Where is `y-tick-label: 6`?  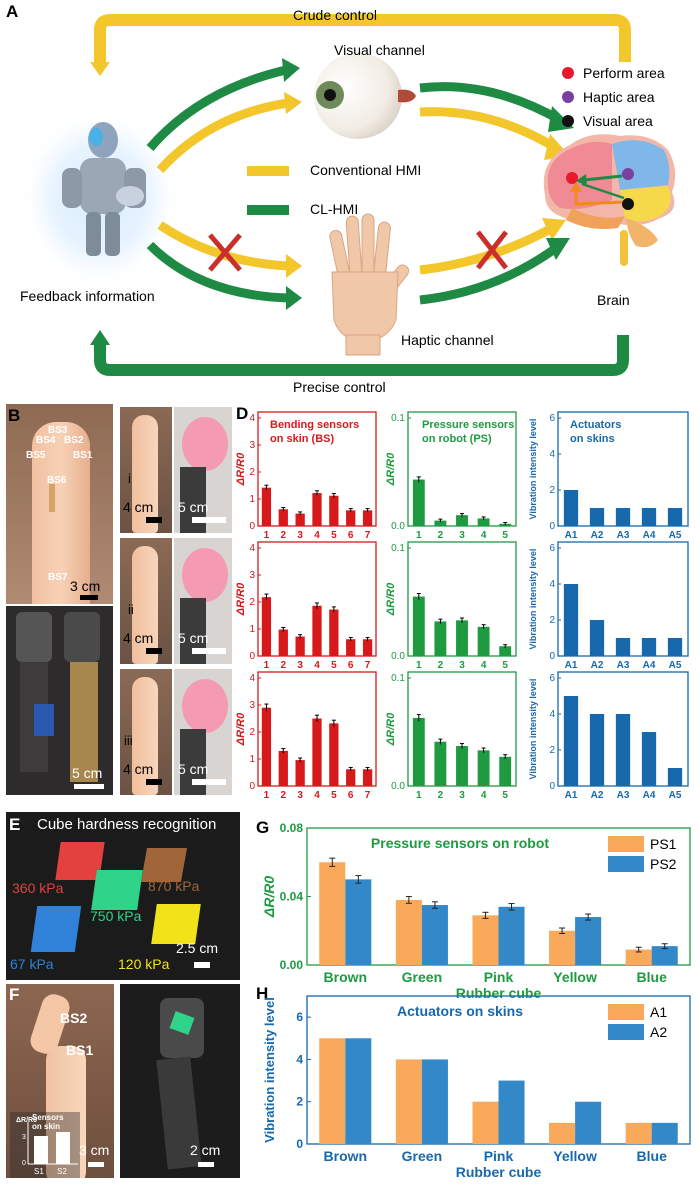
y-tick-label: 6 is located at coordinates (552, 678).